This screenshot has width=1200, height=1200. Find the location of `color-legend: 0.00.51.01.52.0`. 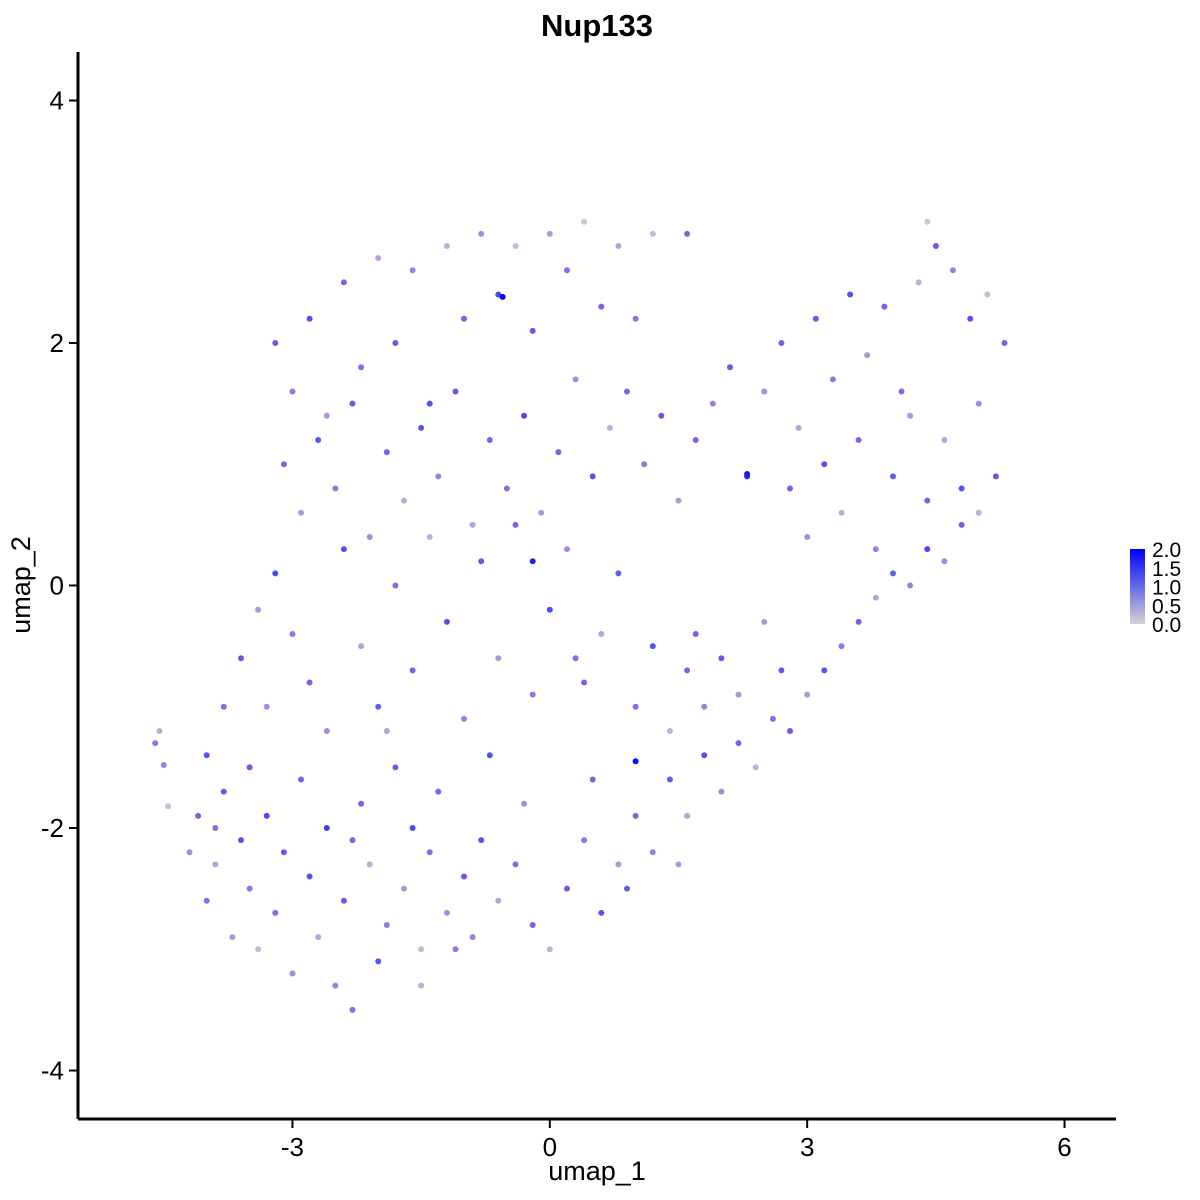

color-legend: 0.00.51.01.52.0 is located at coordinates (1155, 588).